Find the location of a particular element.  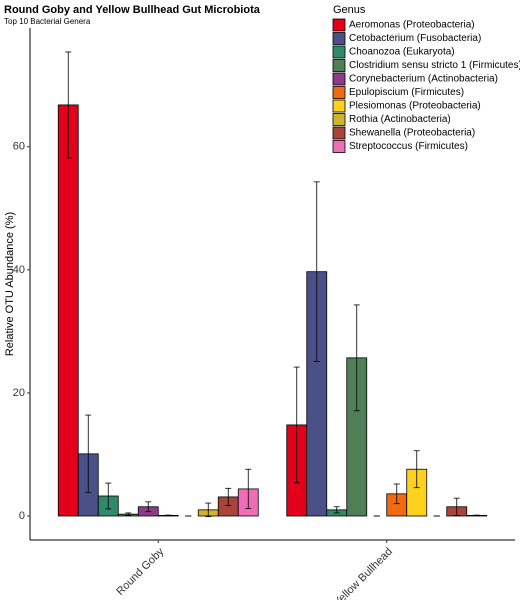

legend-label: Epulopiscium (Firmicutes) is located at coordinates (406, 92).